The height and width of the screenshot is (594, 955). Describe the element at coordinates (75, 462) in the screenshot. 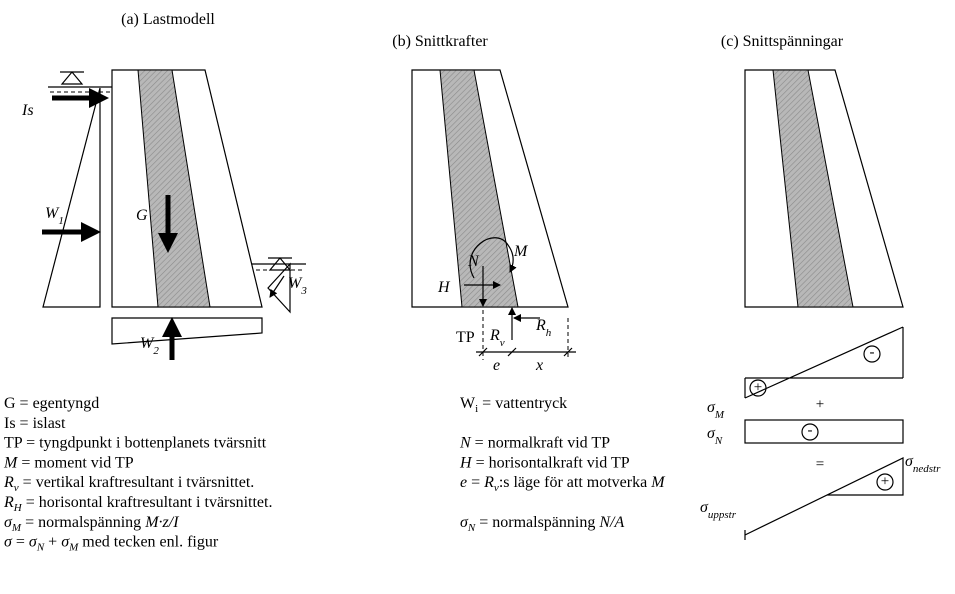

I see `legend-text: = moment vid TP` at that location.